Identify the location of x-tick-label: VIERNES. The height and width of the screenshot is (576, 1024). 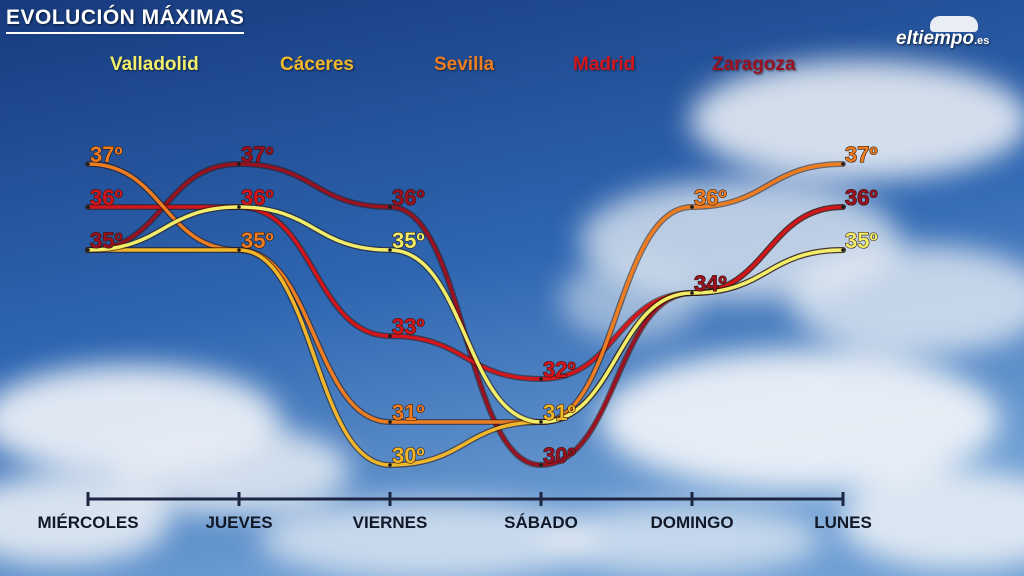
(390, 522).